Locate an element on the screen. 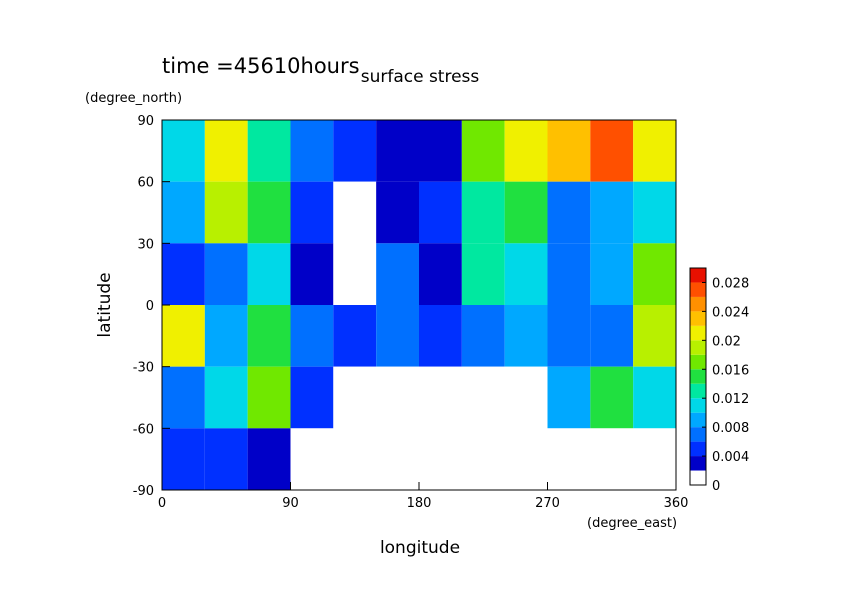 Image resolution: width=842 pixels, height=599 pixels. x-axis-label: longitude is located at coordinates (420, 548).